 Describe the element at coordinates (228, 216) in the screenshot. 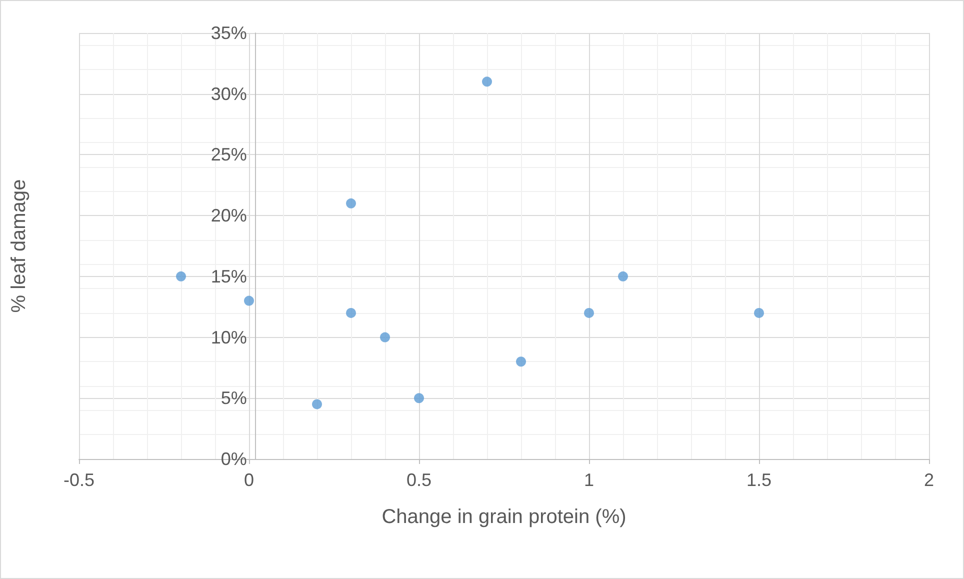

I see `y-tick-label: 20%` at that location.